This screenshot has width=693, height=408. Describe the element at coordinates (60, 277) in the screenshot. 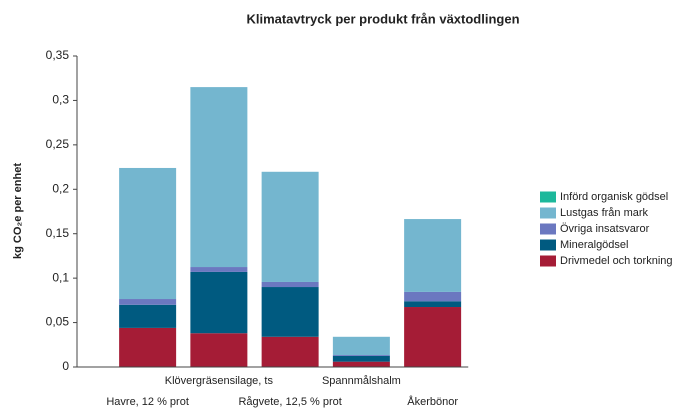

I see `y-tick-label: 0,1` at that location.